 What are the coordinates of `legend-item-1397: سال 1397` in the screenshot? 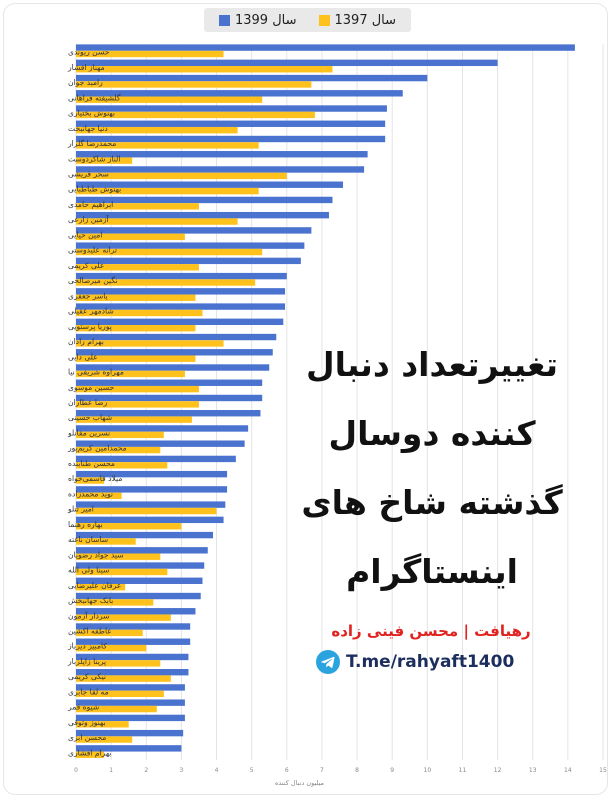 It's located at (357, 20).